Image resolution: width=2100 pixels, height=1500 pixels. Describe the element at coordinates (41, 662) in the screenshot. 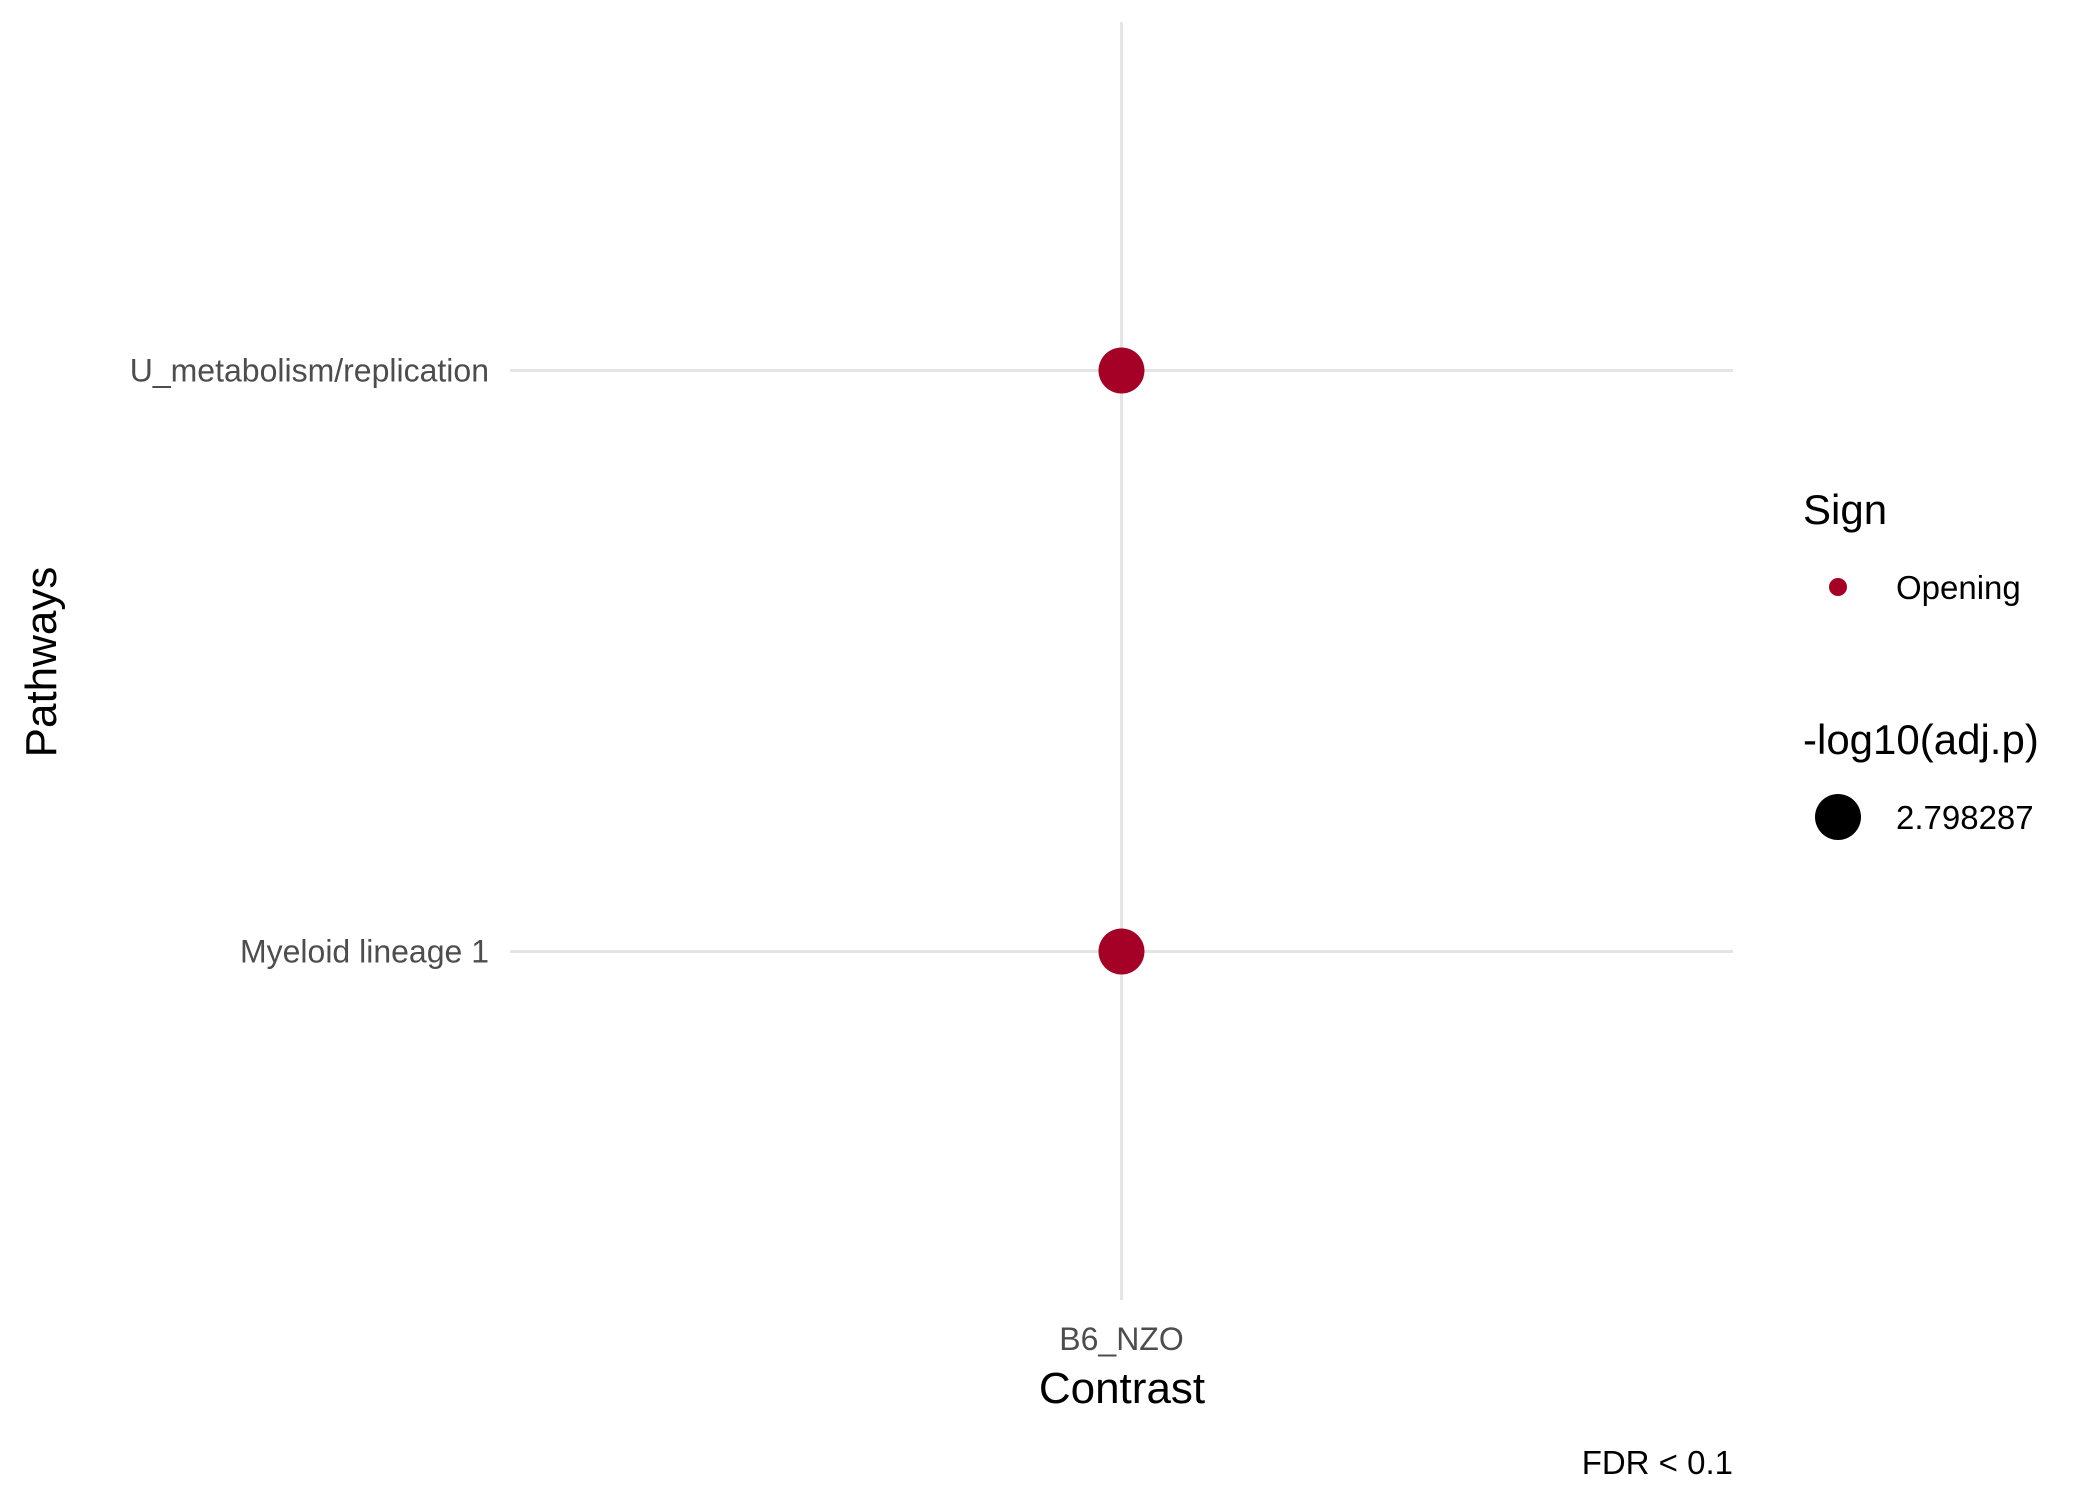

I see `y-axis-title: Pathways` at that location.